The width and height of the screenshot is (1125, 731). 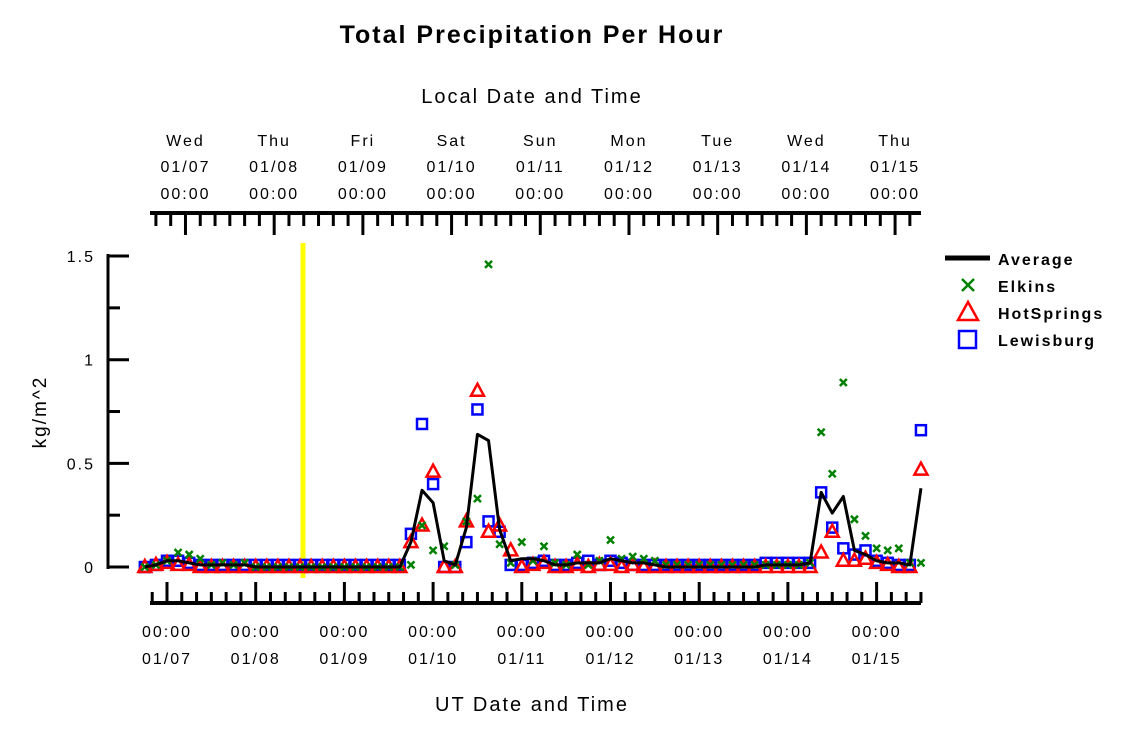 What do you see at coordinates (968, 310) in the screenshot?
I see `legend-triangle-icon` at bounding box center [968, 310].